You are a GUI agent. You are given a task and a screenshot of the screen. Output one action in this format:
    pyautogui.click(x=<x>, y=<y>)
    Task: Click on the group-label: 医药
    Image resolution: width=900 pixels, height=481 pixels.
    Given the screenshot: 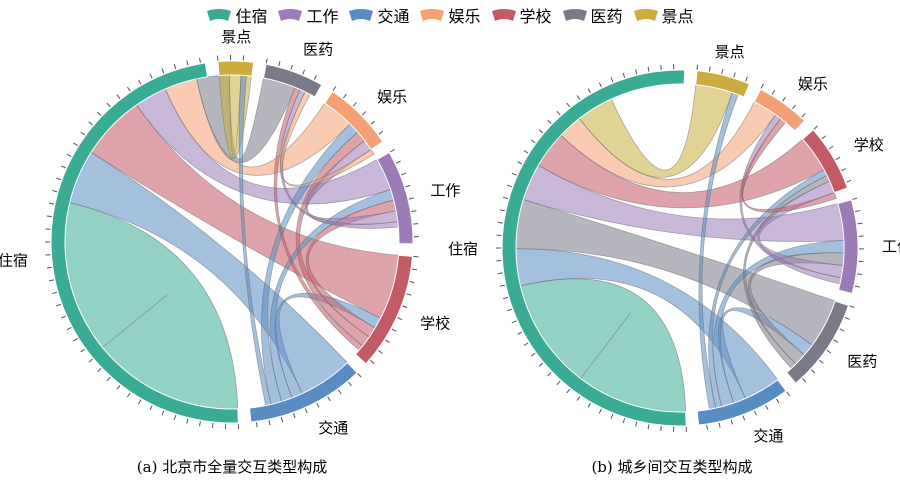 What is the action you would take?
    pyautogui.click(x=318, y=50)
    